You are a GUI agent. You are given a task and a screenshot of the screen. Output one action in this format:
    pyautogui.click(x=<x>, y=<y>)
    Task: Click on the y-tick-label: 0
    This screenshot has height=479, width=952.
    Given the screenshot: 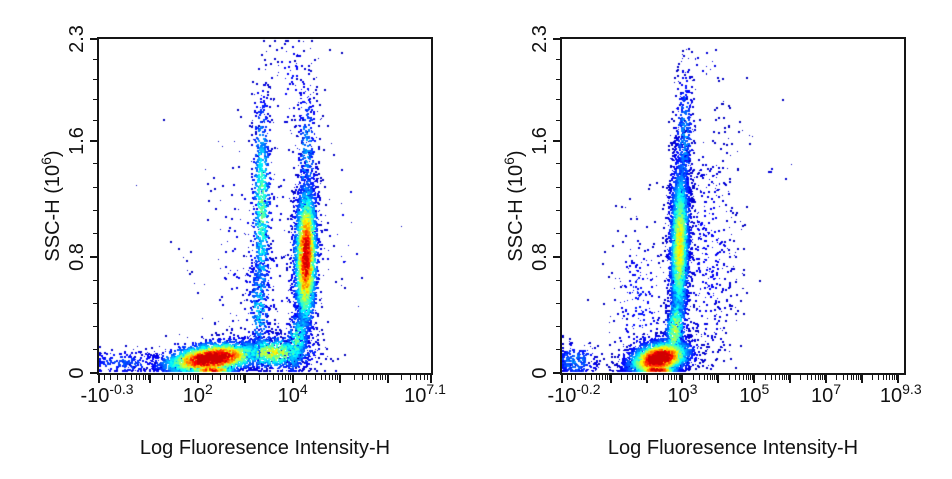 What is the action you would take?
    pyautogui.click(x=540, y=373)
    